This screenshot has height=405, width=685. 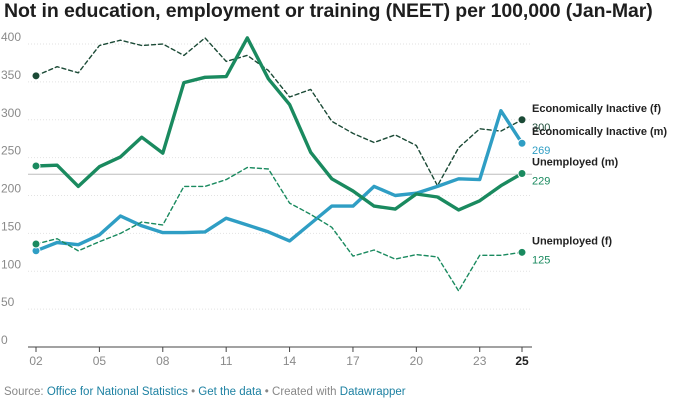 What do you see at coordinates (11, 113) in the screenshot?
I see `y-tick-label: 300` at bounding box center [11, 113].